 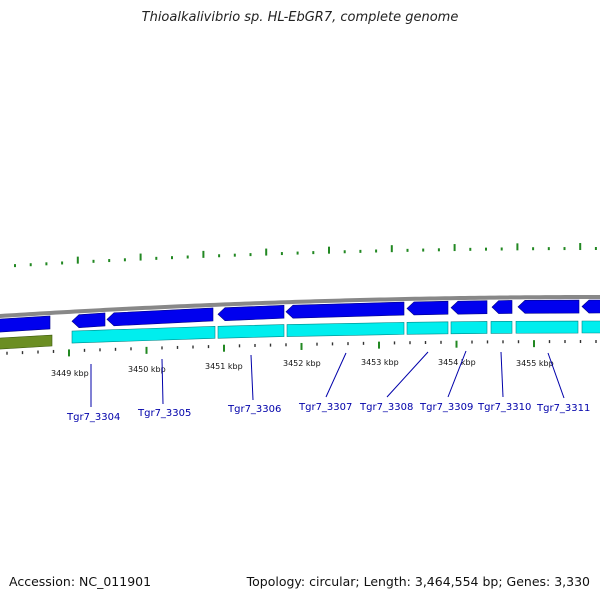 What do you see at coordinates (302, 363) in the screenshot?
I see `kbp-tick-3452: 3452 kbp` at bounding box center [302, 363].